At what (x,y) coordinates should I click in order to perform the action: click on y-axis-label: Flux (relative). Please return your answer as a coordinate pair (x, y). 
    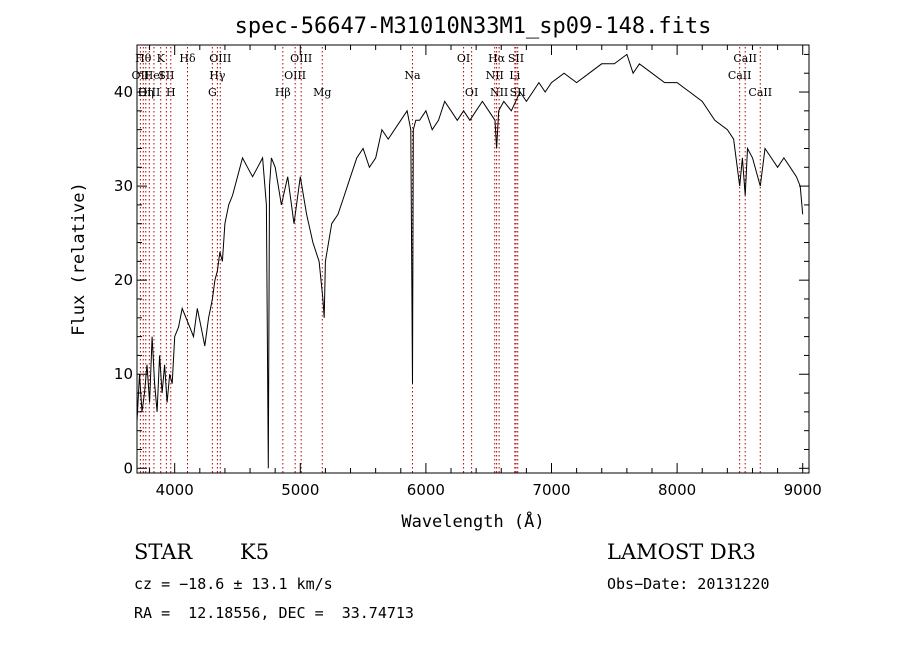
    Looking at the image, I should click on (79, 259).